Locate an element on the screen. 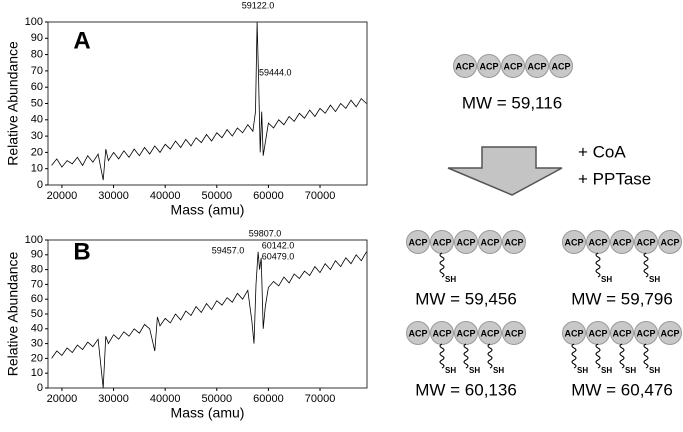 This screenshot has width=683, height=432. panel-label: A is located at coordinates (81, 40).